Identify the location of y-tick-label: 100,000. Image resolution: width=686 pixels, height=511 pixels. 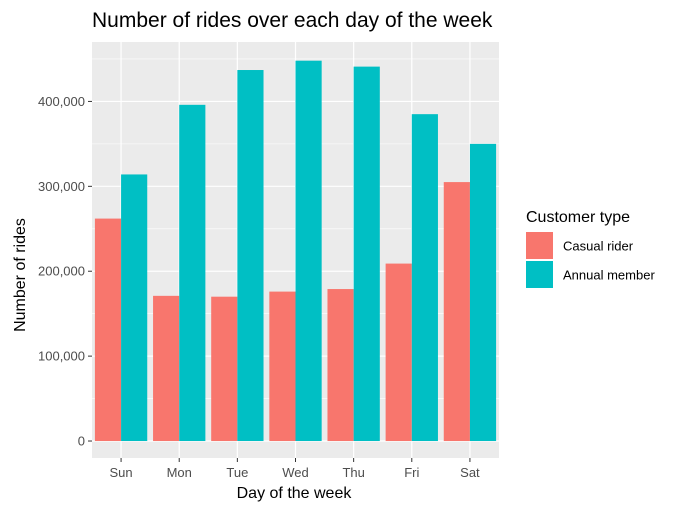
(61, 356).